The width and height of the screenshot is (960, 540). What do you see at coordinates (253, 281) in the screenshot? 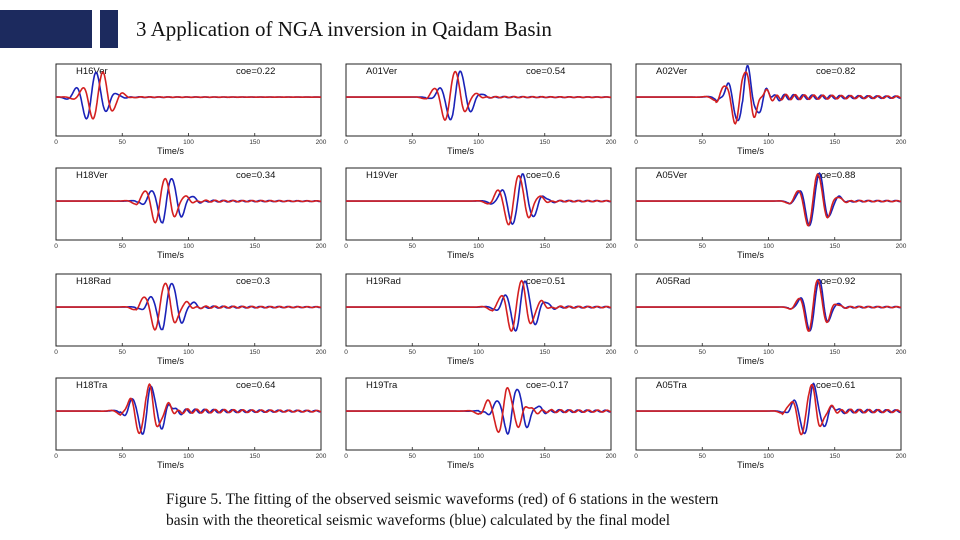
I see `coe-label: coe=0.3` at bounding box center [253, 281].